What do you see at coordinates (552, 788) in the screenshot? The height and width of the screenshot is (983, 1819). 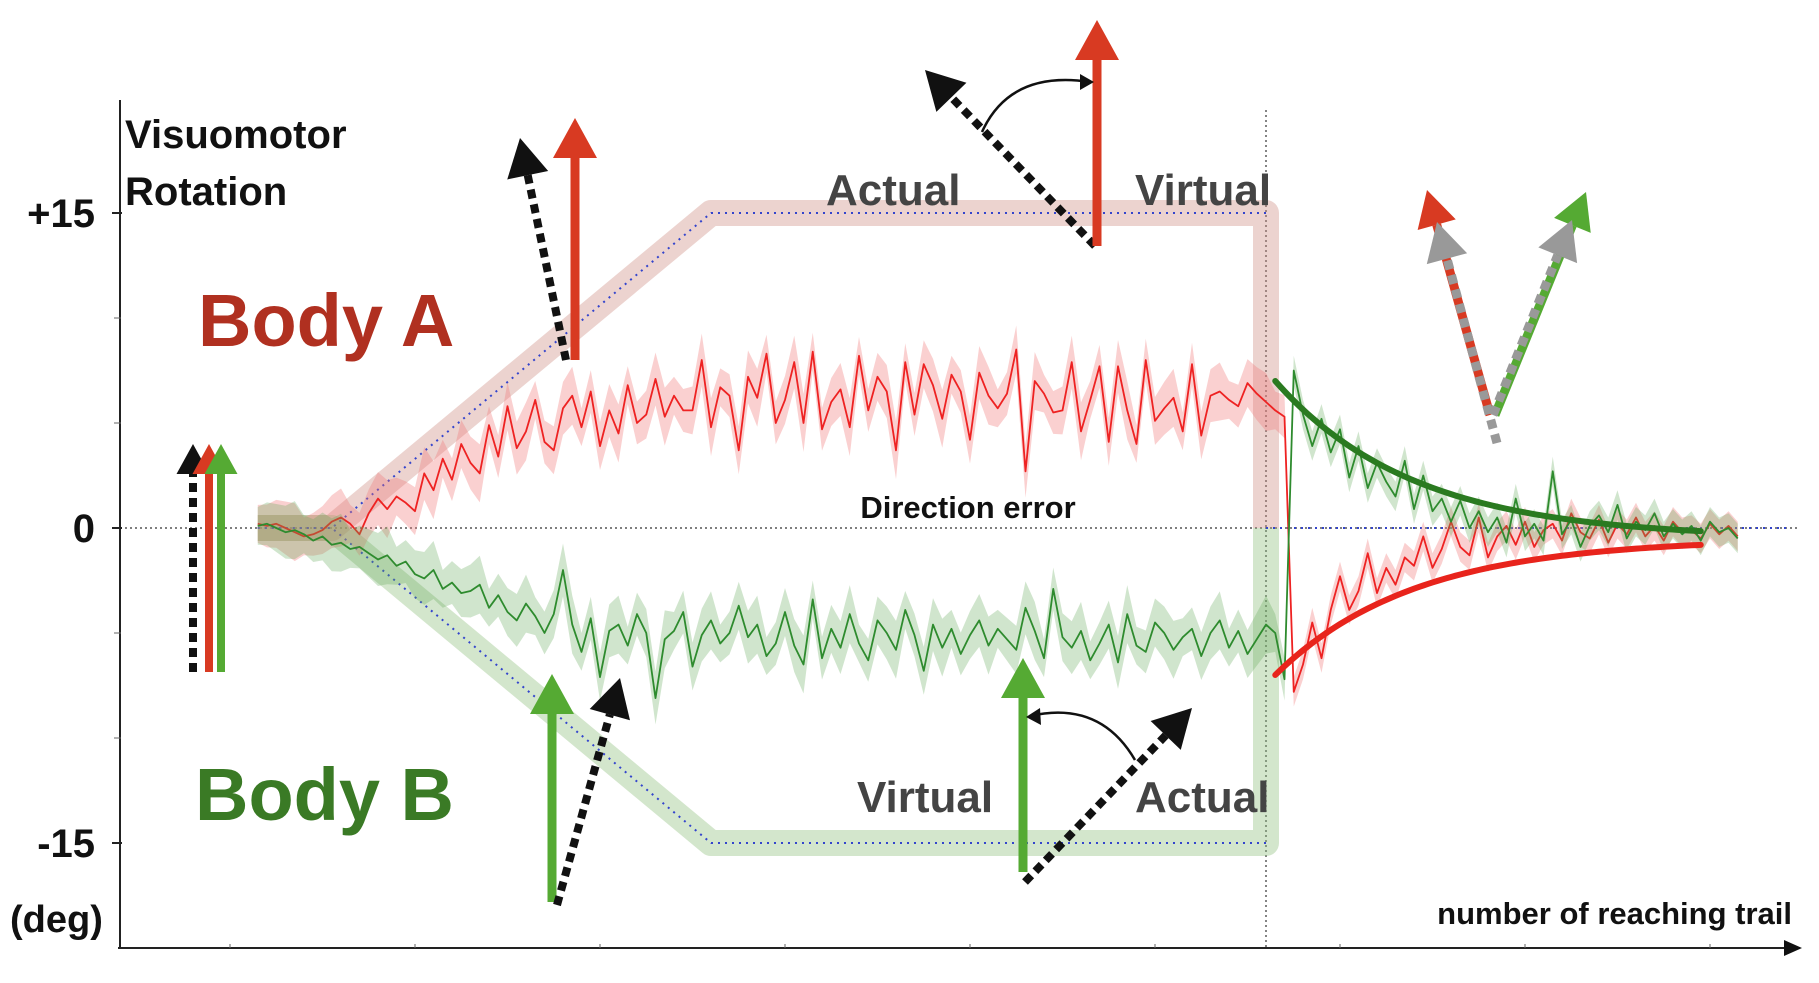 I see `body-b-ramp-virtual-arrow` at bounding box center [552, 788].